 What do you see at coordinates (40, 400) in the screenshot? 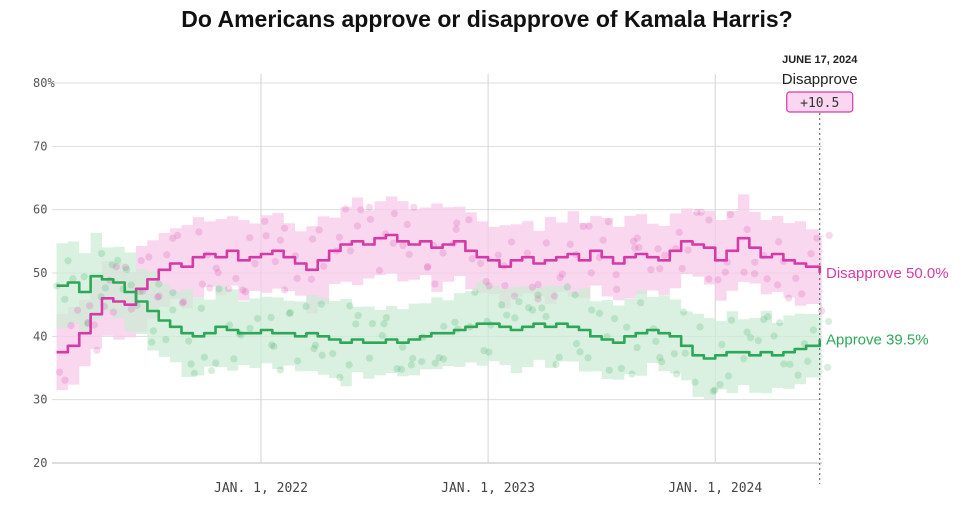
I see `y-tick-label: 30` at bounding box center [40, 400].